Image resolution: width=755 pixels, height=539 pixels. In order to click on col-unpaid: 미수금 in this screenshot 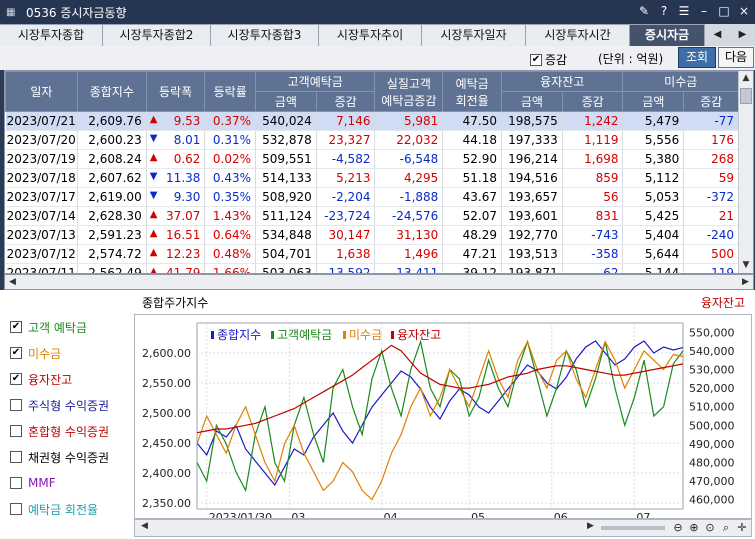, I will do `click(680, 81)`.